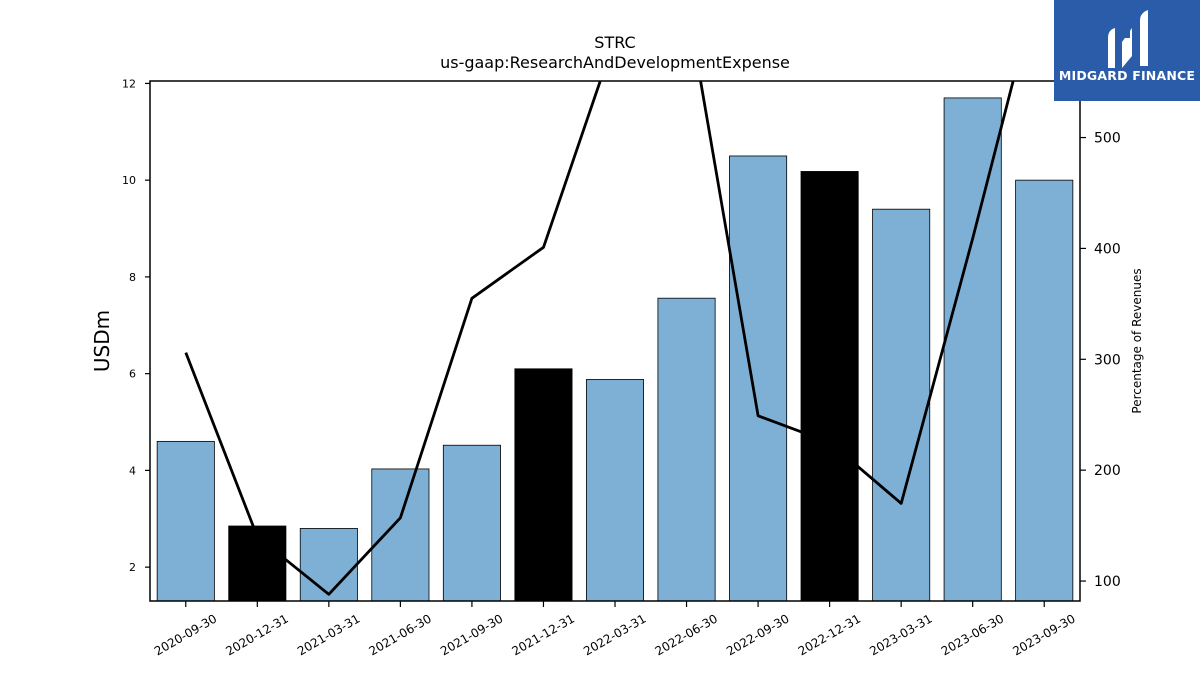 Image resolution: width=1200 pixels, height=675 pixels. Describe the element at coordinates (1107, 582) in the screenshot. I see `y2-tick-label: 100` at that location.